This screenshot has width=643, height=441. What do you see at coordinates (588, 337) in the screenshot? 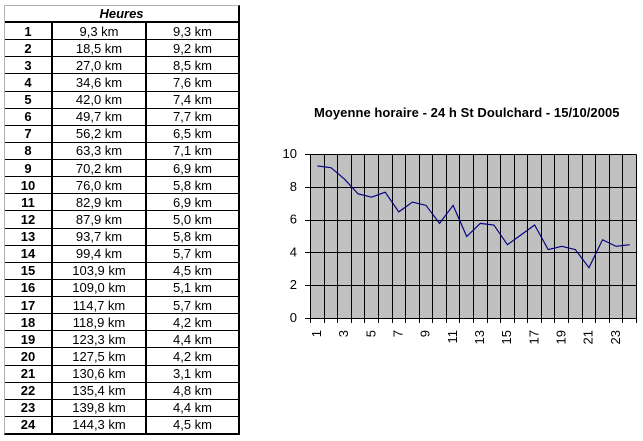
I see `svg-text: 21` at bounding box center [588, 337].